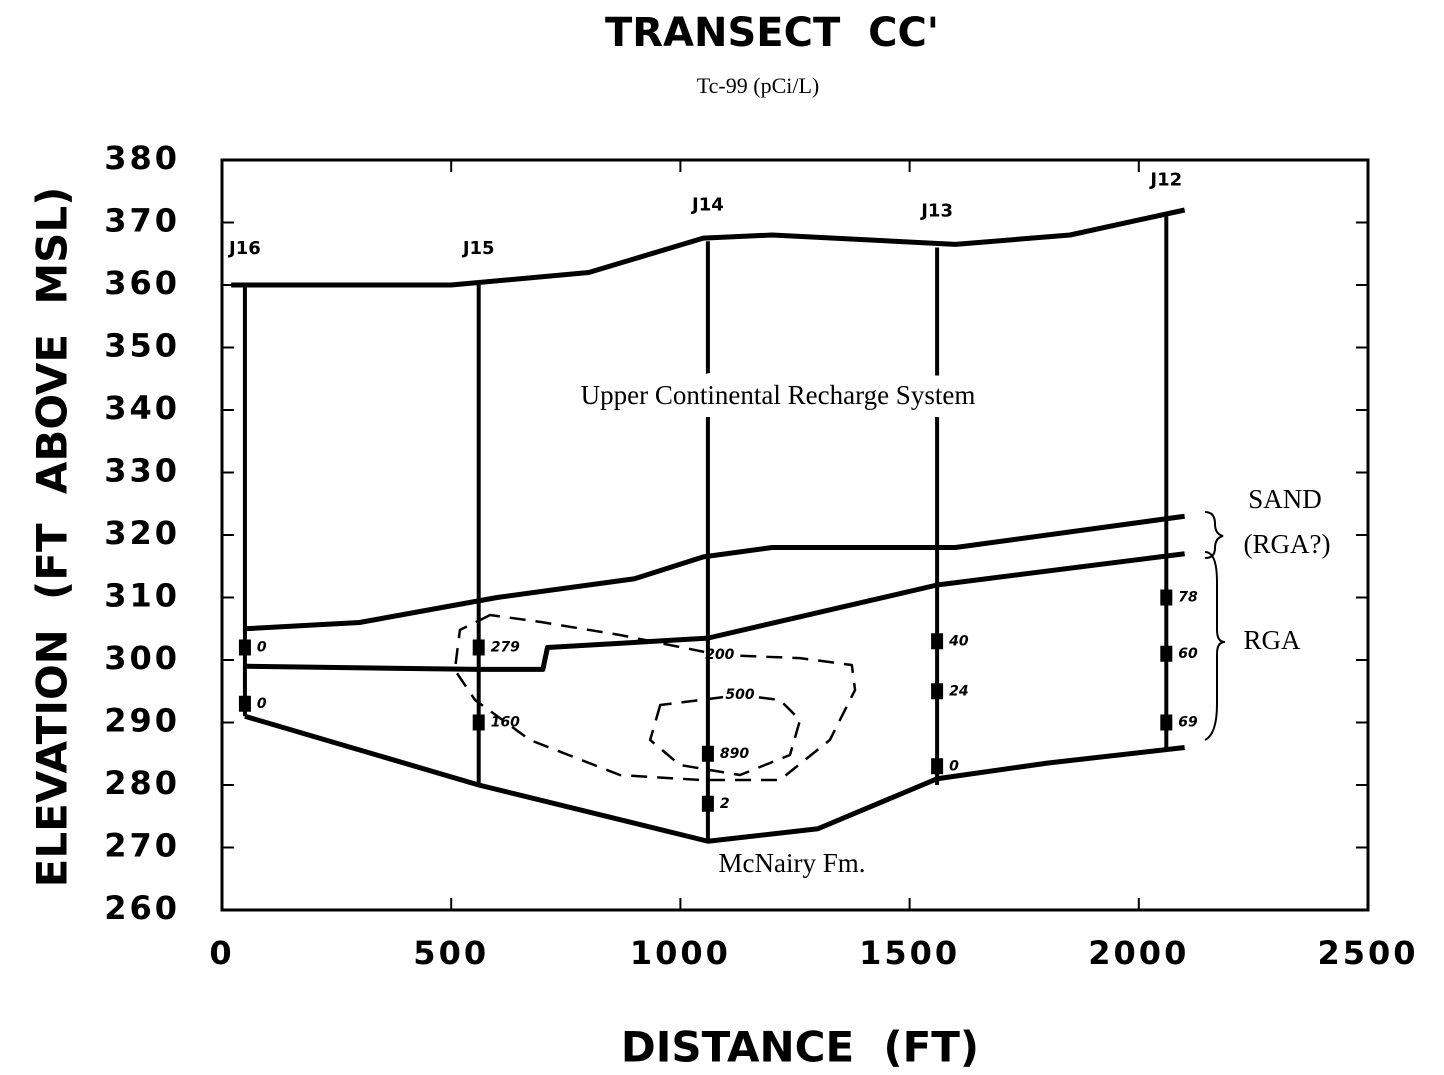 The height and width of the screenshot is (1075, 1444). What do you see at coordinates (142, 158) in the screenshot?
I see `y-tick-label: 380` at bounding box center [142, 158].